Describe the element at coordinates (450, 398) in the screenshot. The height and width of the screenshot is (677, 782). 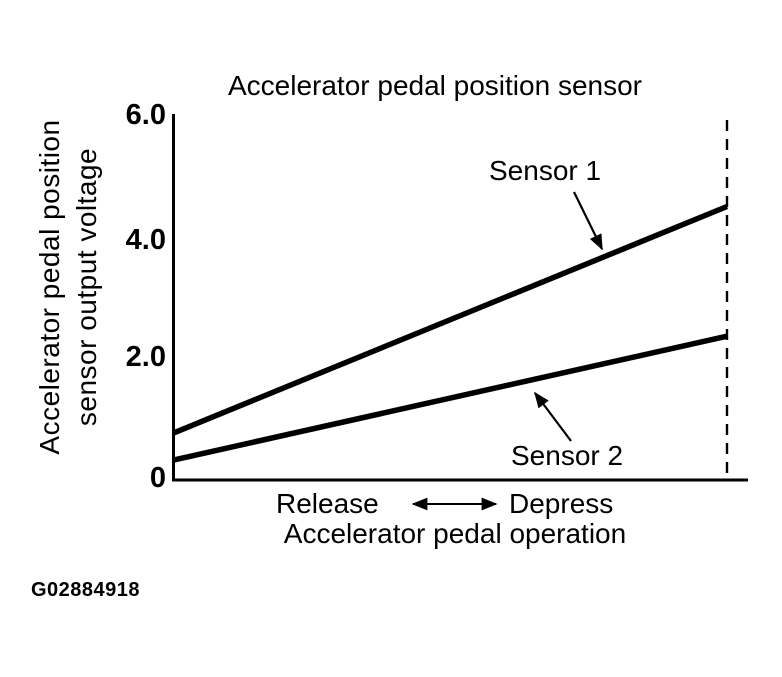
I see `sensor2-line` at that location.